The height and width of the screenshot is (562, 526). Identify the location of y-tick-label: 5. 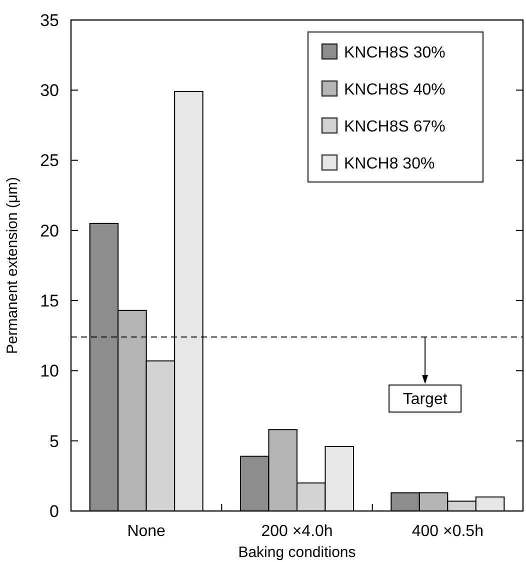
(54, 441).